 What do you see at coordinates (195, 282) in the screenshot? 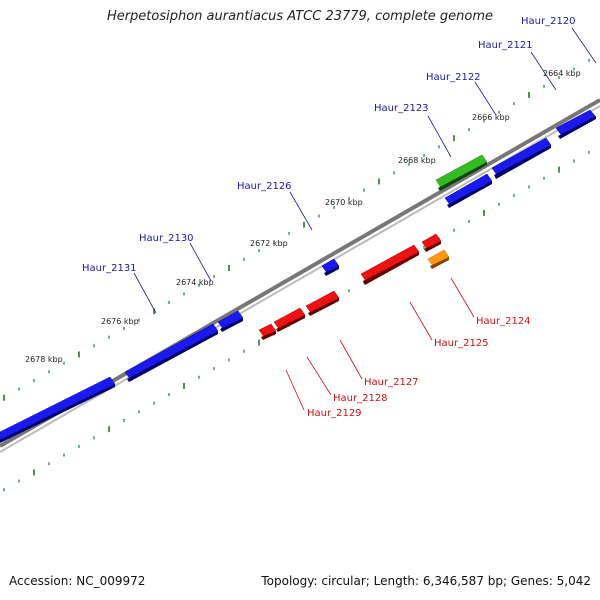
I see `scale-label: 2674 kbp` at bounding box center [195, 282].